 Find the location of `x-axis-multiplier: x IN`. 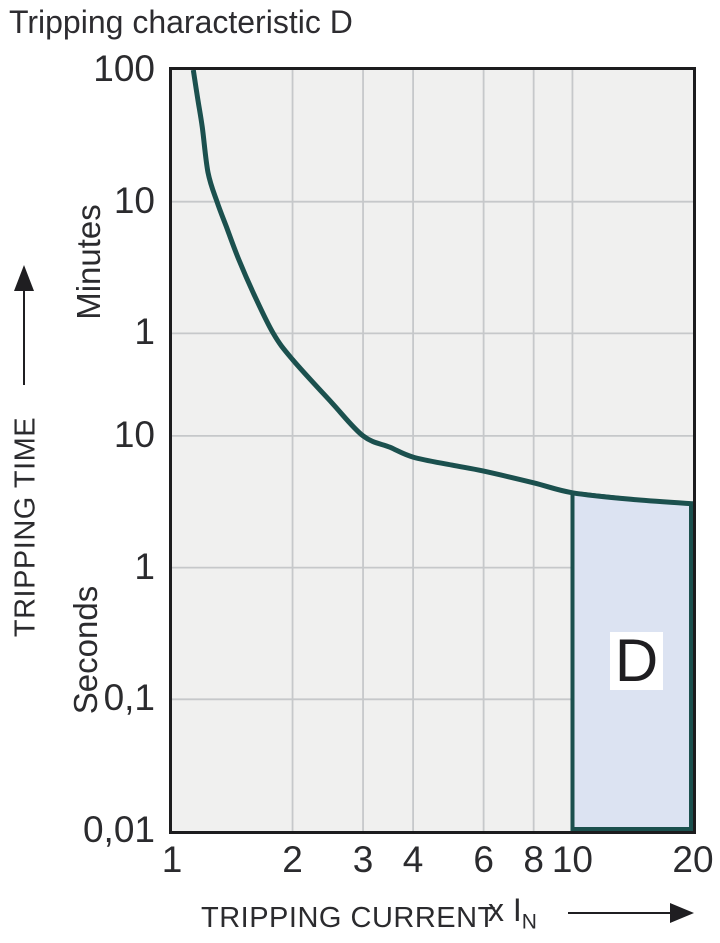

x-axis-multiplier: x IN is located at coordinates (512, 913).